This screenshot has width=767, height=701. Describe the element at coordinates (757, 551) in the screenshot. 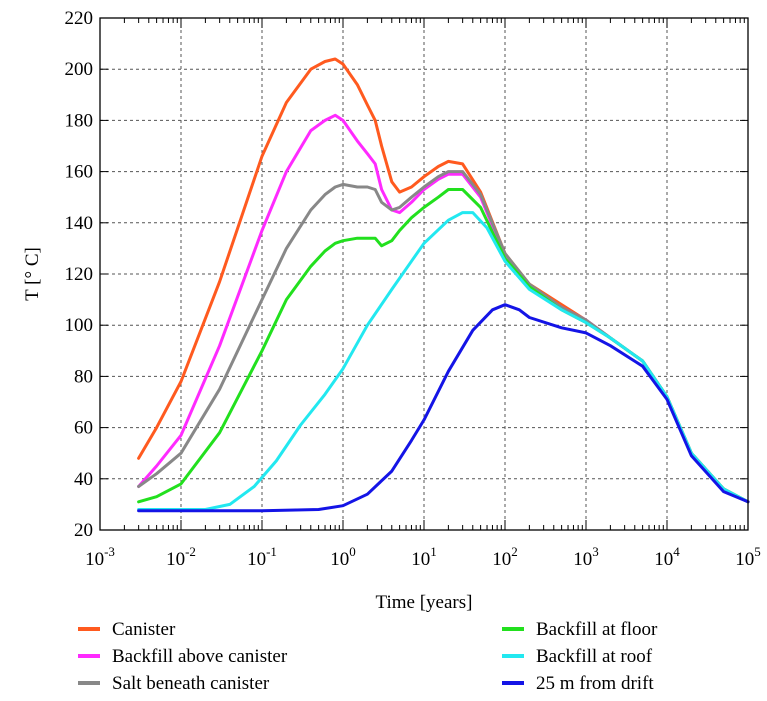

I see `x-tick-exponent: 5` at that location.